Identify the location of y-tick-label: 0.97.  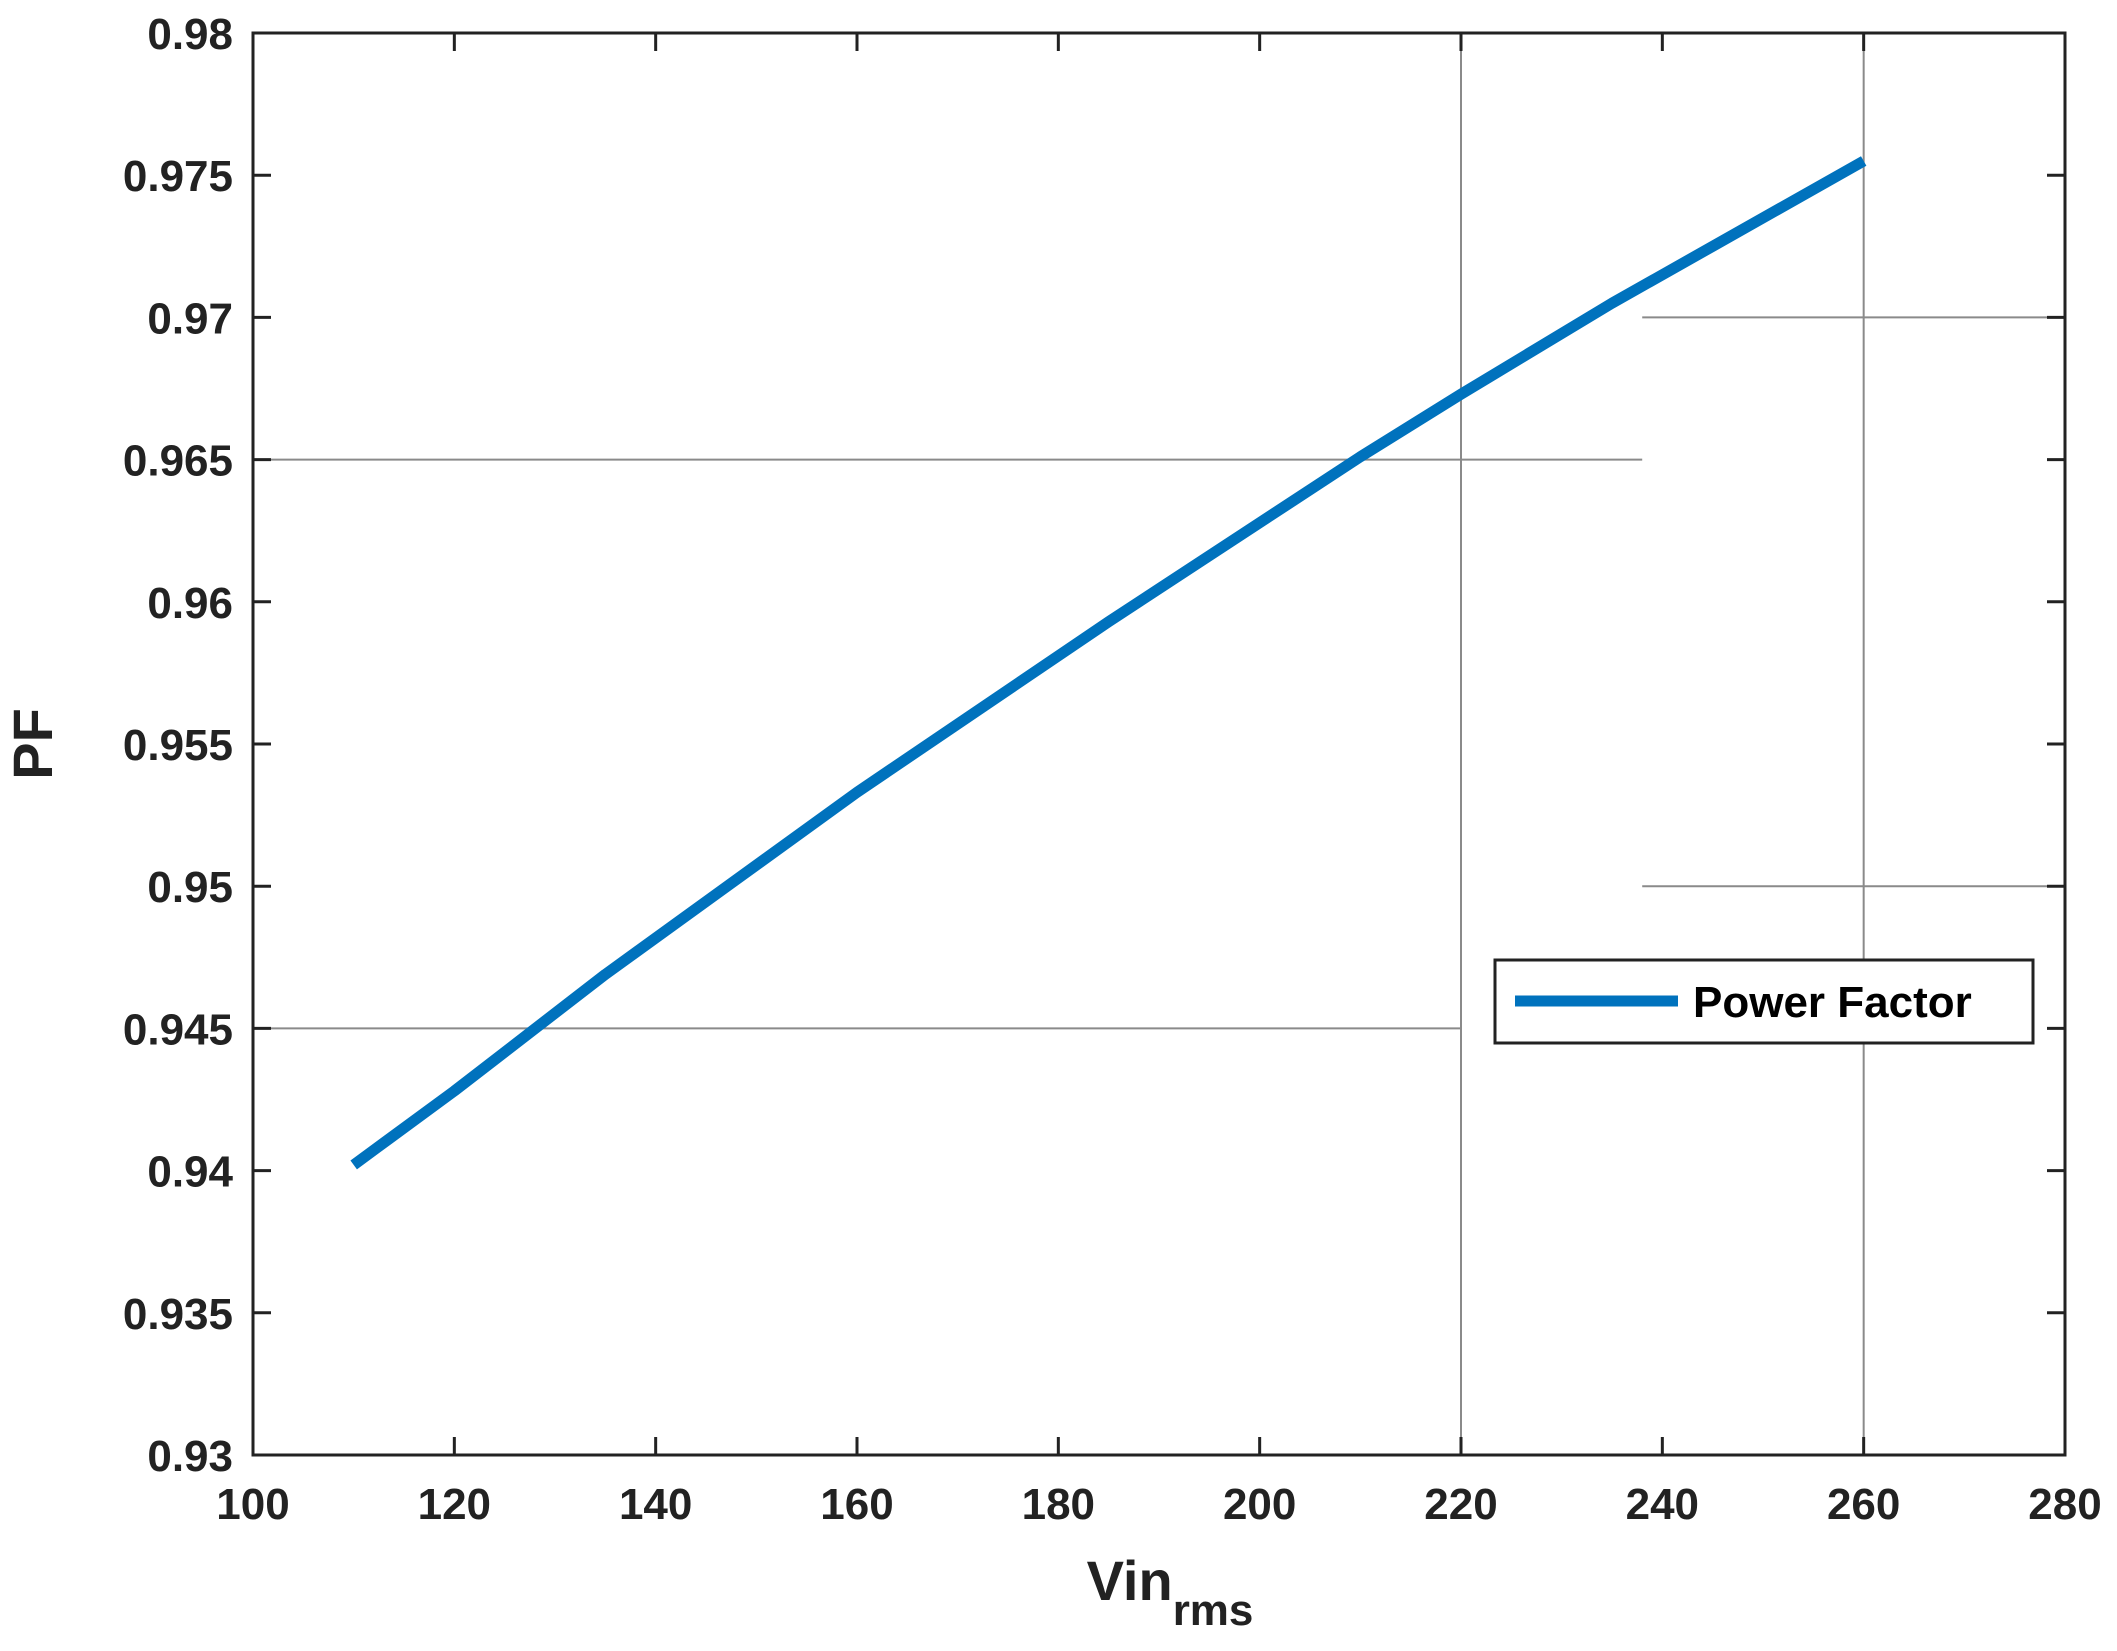
(190, 318).